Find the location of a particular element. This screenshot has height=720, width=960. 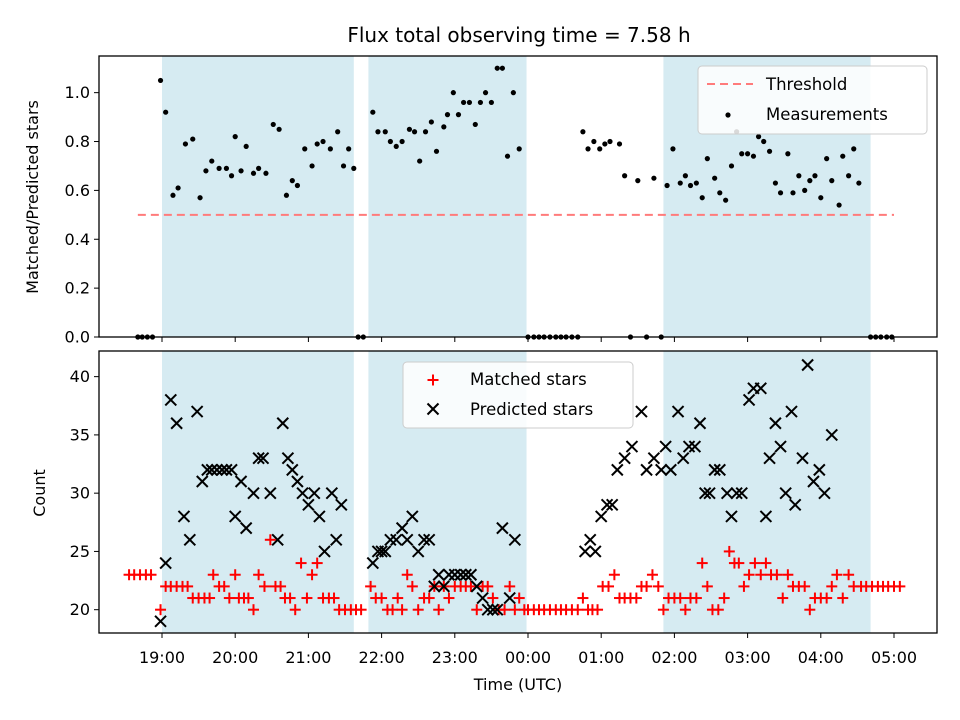

y-tick-label: 1.0 is located at coordinates (77, 92).